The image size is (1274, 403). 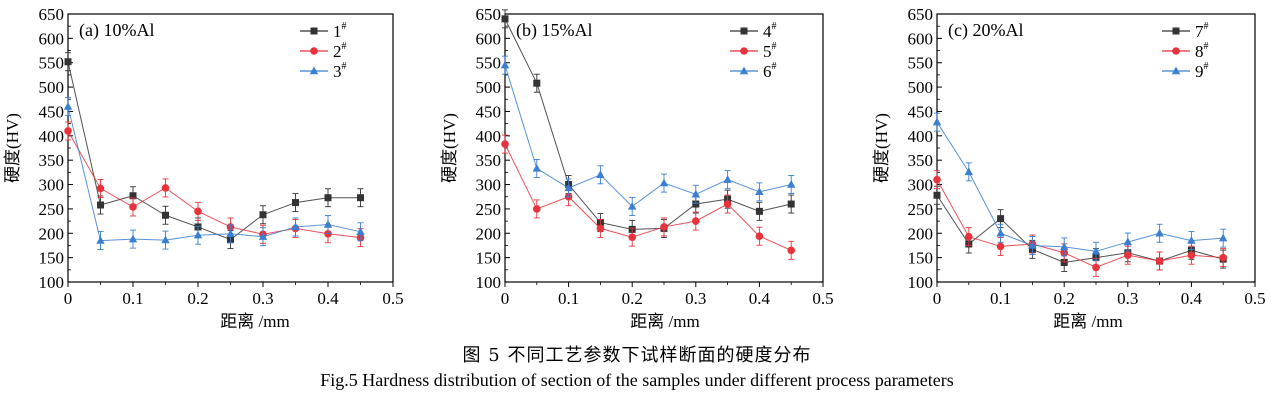 I want to click on legend-entry-8: 8#, so click(x=1185, y=51).